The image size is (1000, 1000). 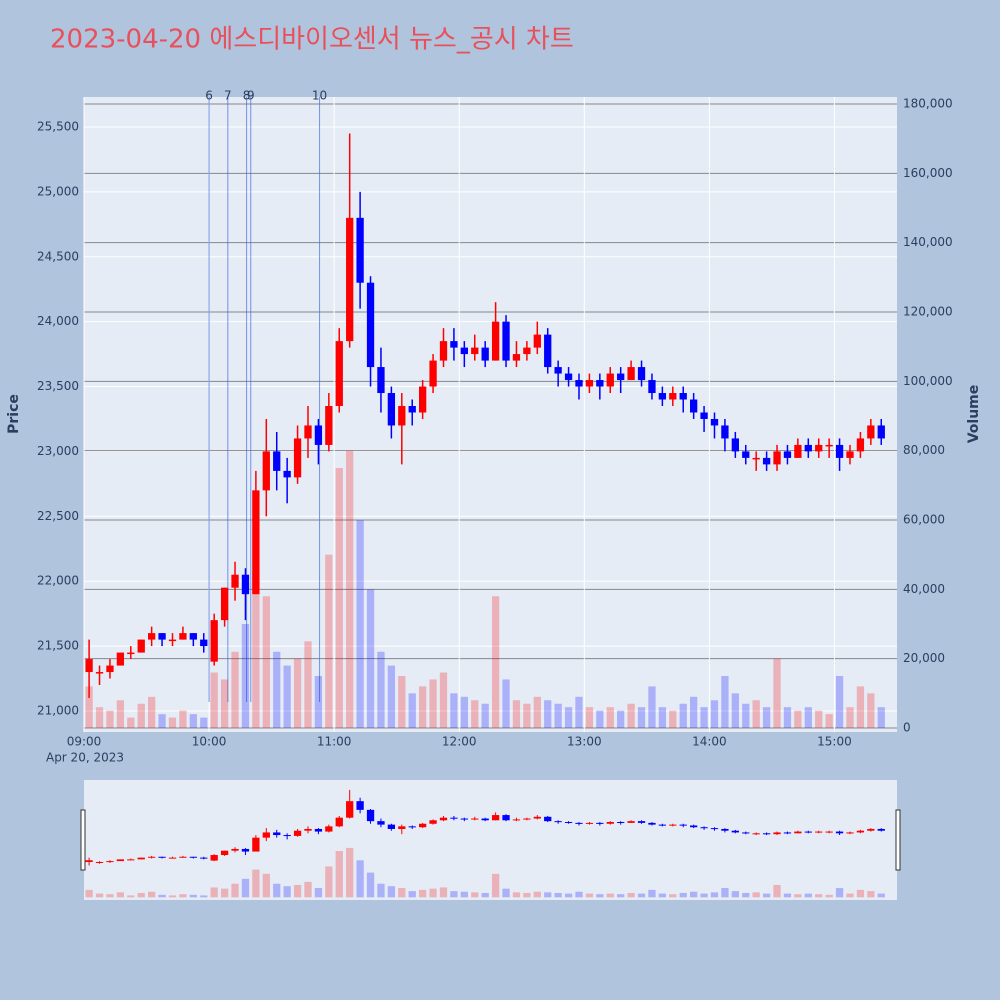 I want to click on y2-tick-label: 140,000, so click(x=928, y=242).